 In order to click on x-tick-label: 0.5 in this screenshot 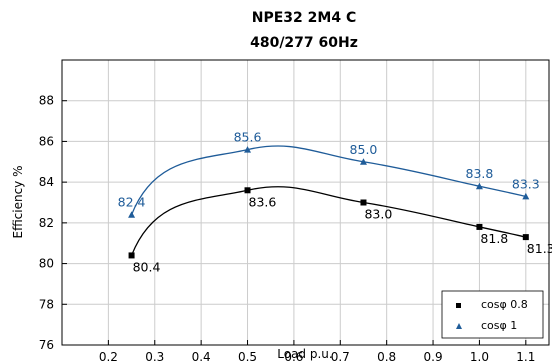, I will do `click(247, 356)`.